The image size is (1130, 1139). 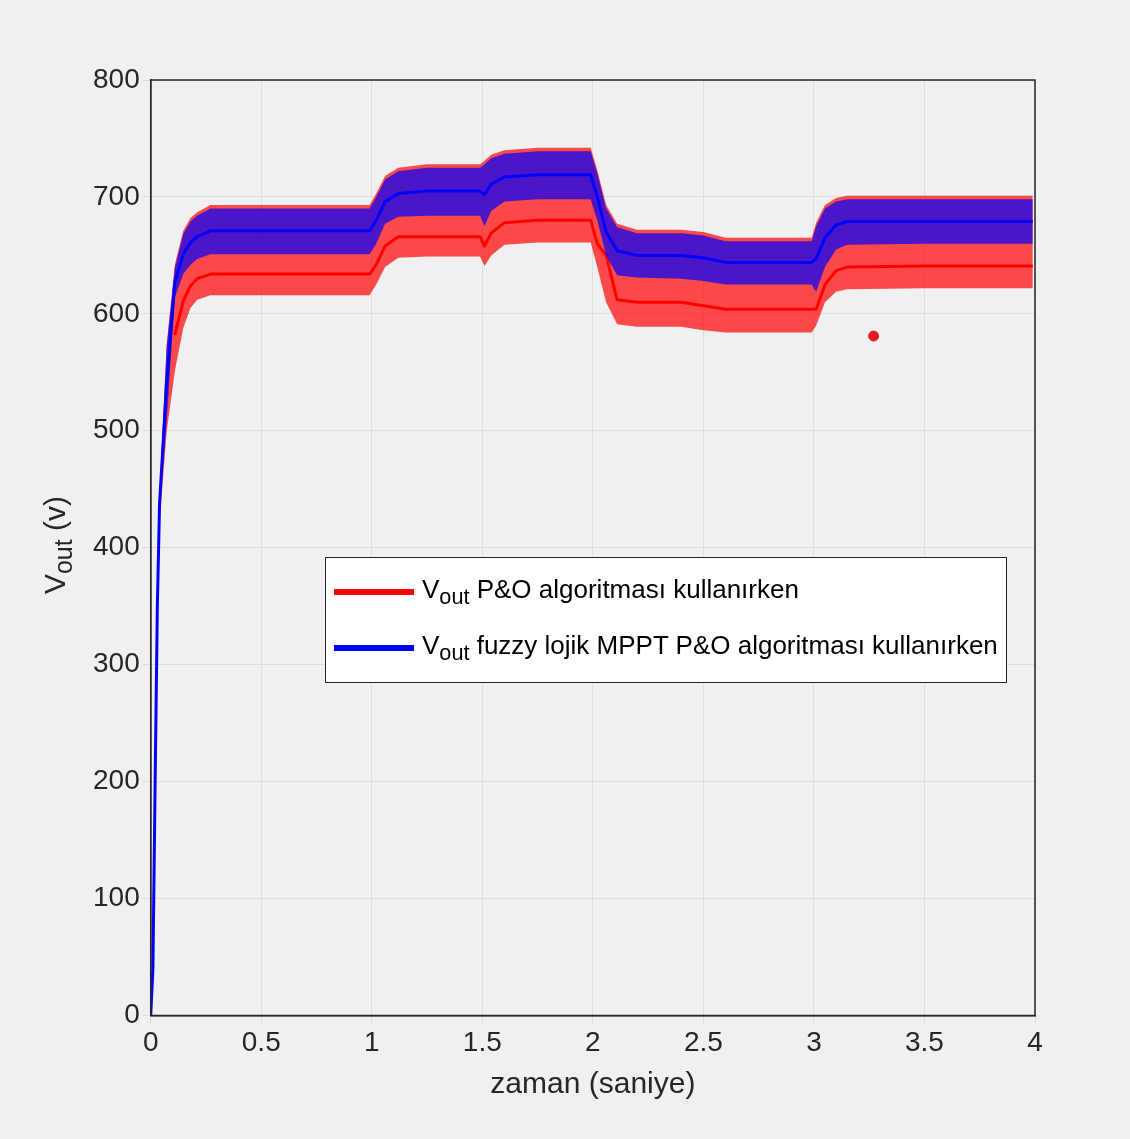 What do you see at coordinates (593, 1083) in the screenshot?
I see `x-axis-title: zaman (saniye)` at bounding box center [593, 1083].